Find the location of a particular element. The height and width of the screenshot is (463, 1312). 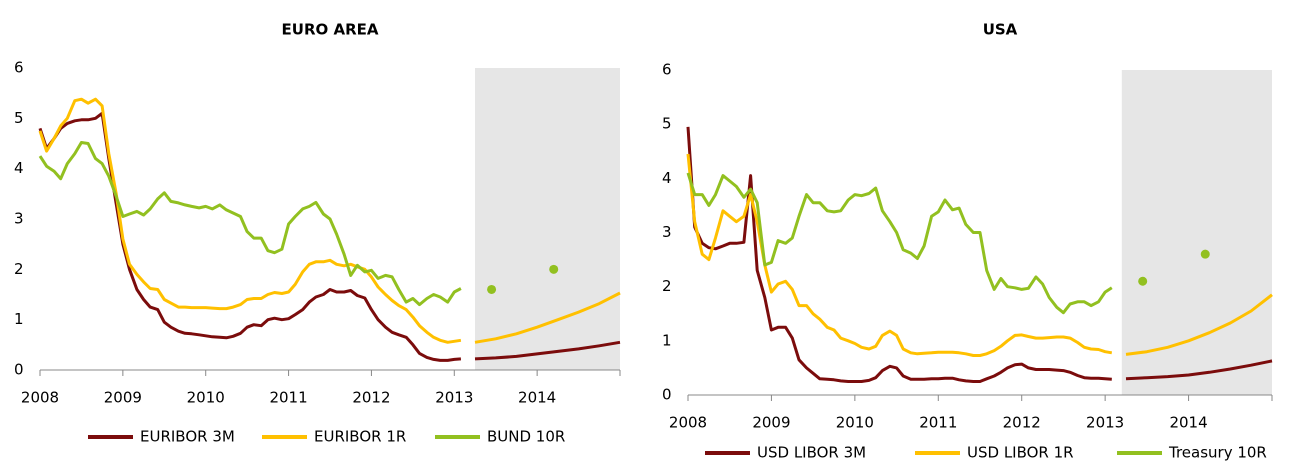

legend-label: USD LIBOR 3M is located at coordinates (811, 453).